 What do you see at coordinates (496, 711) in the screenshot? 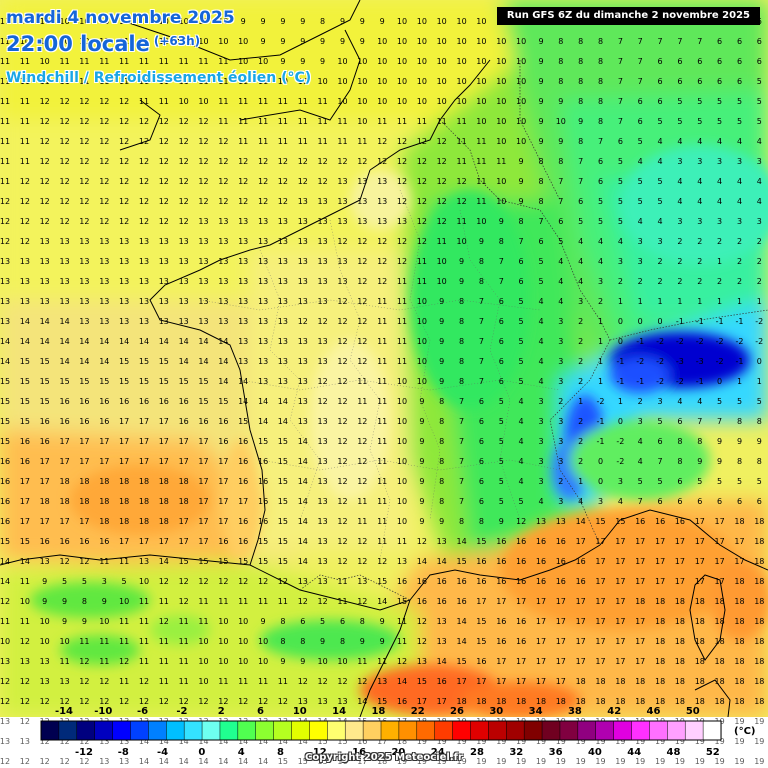
I see `legend-label-top: 30` at bounding box center [496, 711].